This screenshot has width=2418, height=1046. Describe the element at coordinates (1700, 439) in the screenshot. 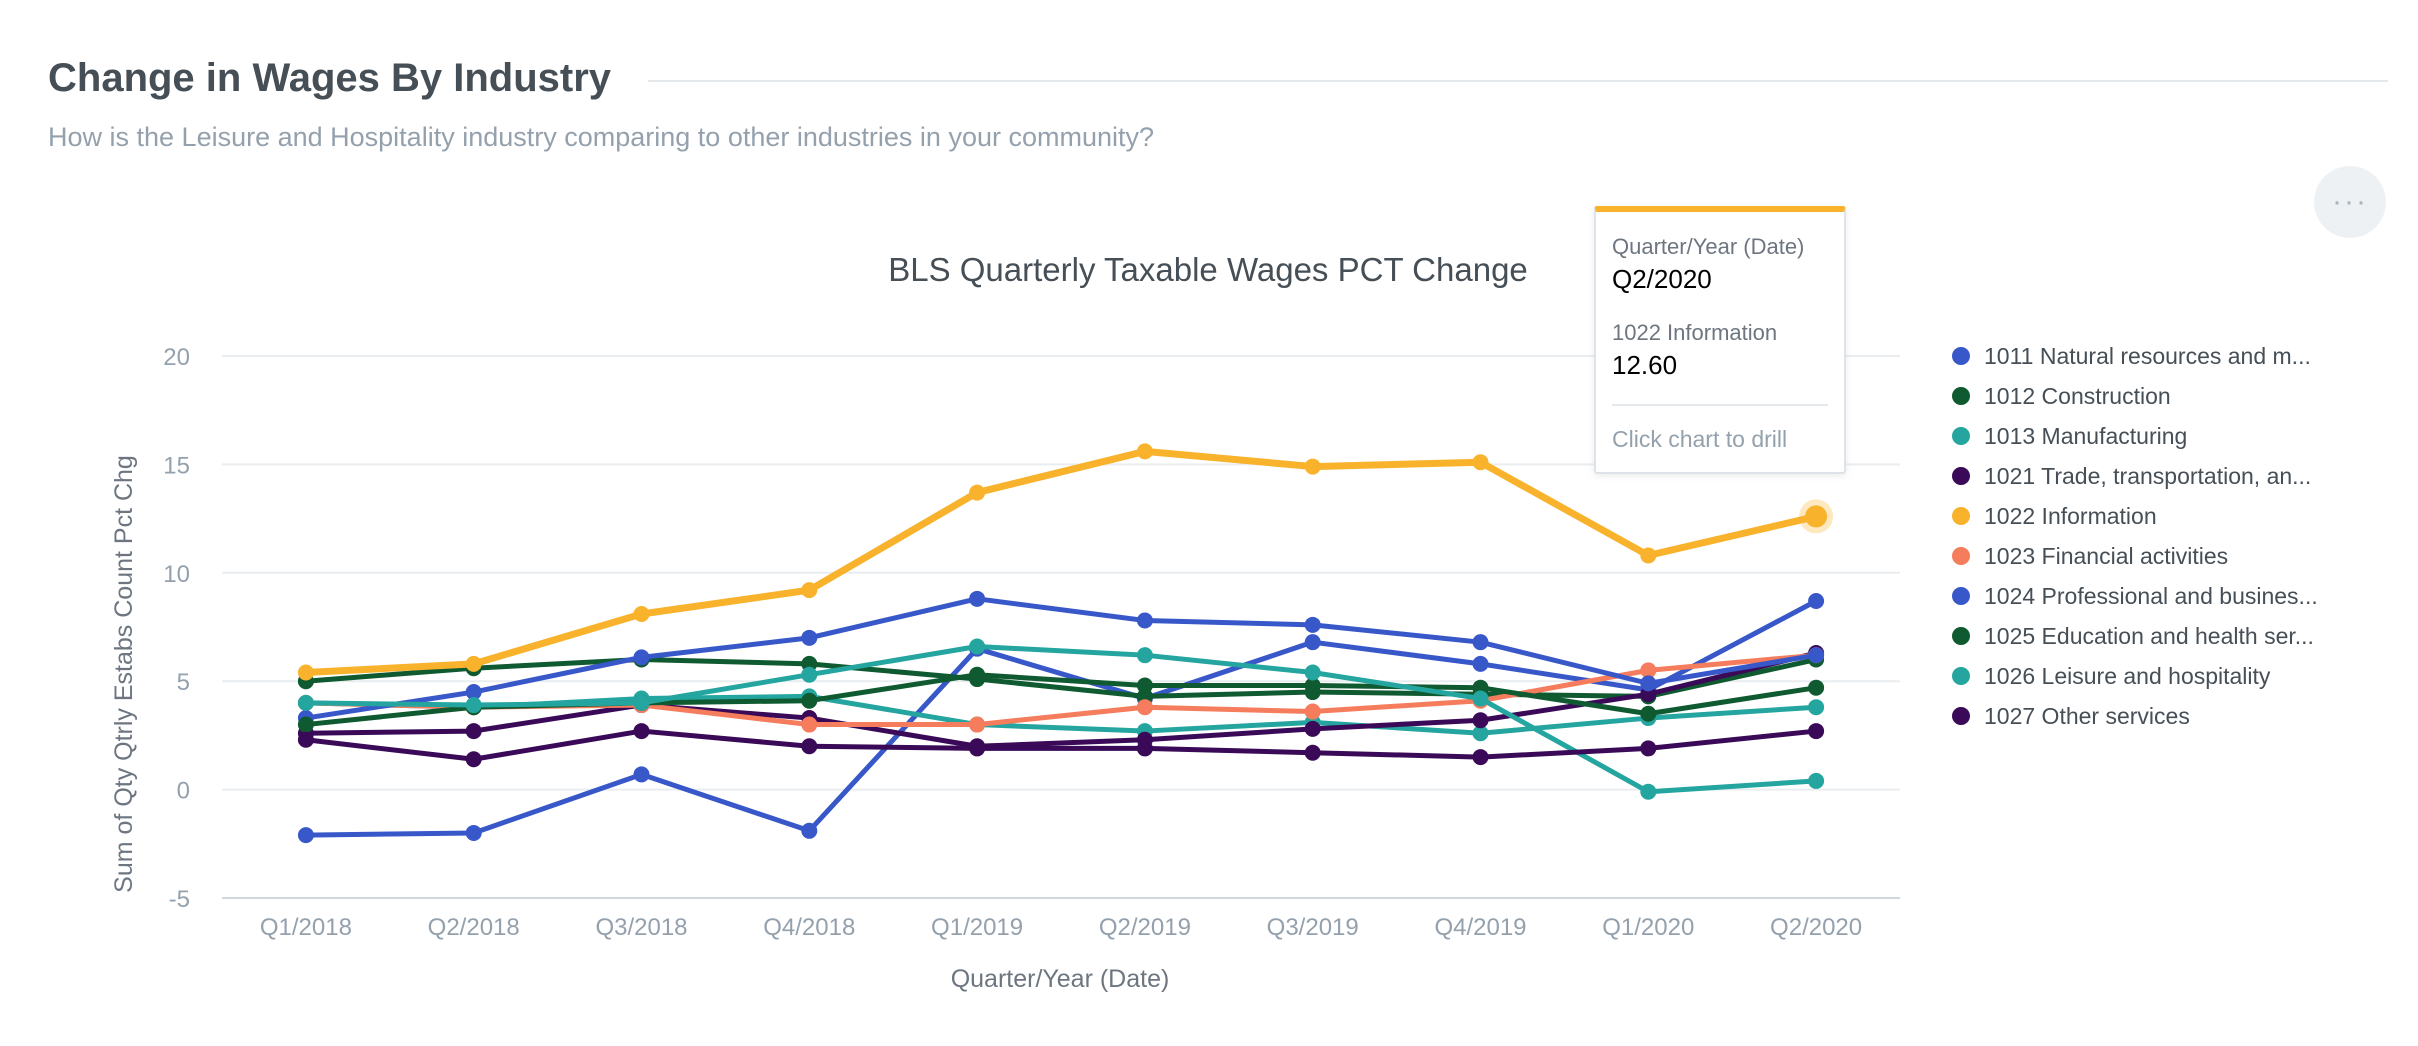

I see `tooltip-hint: Click chart to drill` at that location.